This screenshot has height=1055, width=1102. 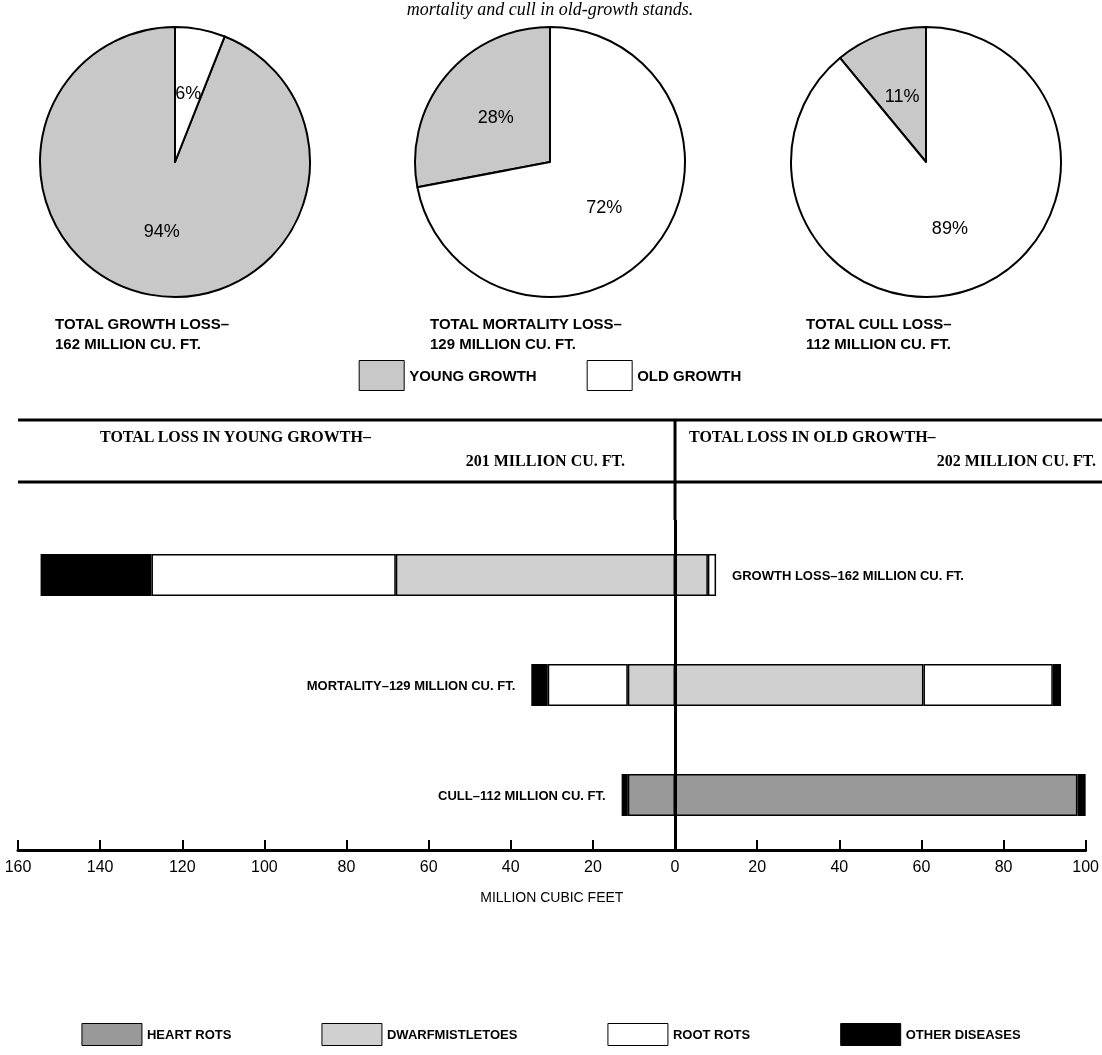 I want to click on legend-label: DWARFMISTLETOES, so click(x=452, y=1034).